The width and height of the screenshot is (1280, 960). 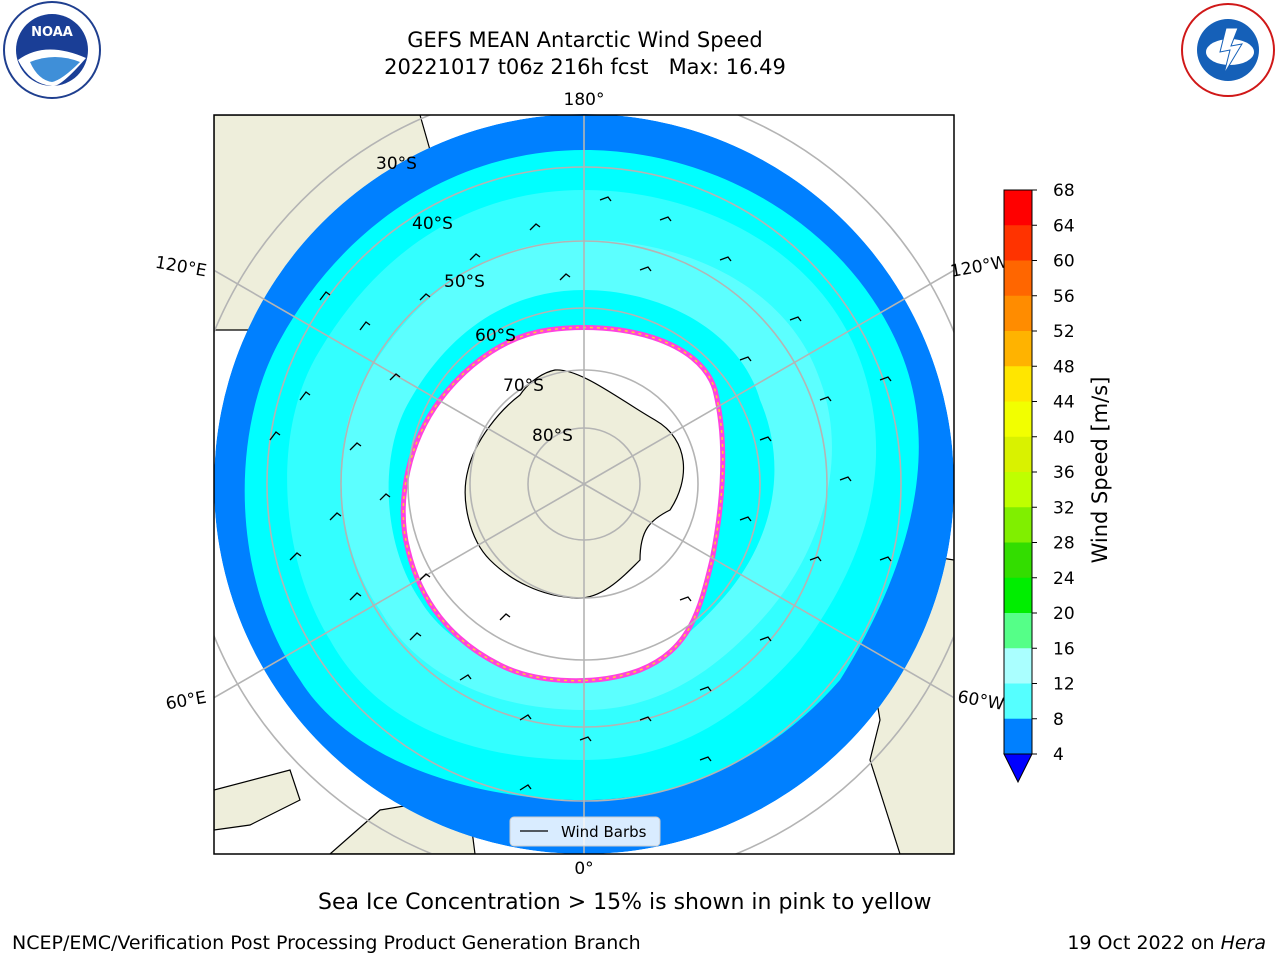 I want to click on colorbar-tick-label: 68, so click(x=1064, y=191).